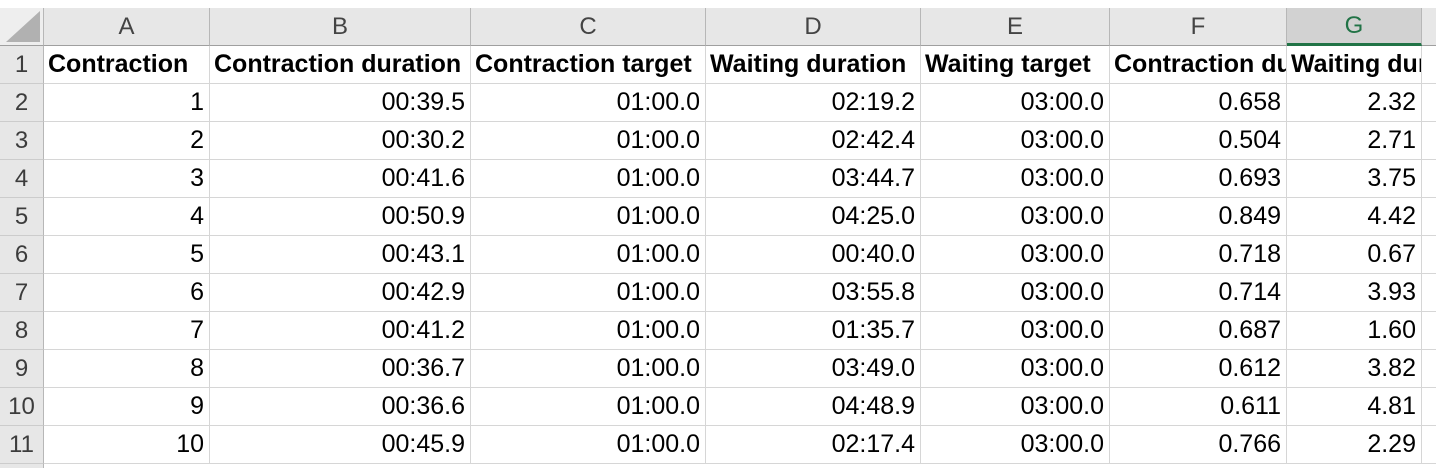  Describe the element at coordinates (1198, 293) in the screenshot. I see `cell-F7: 0.714` at that location.